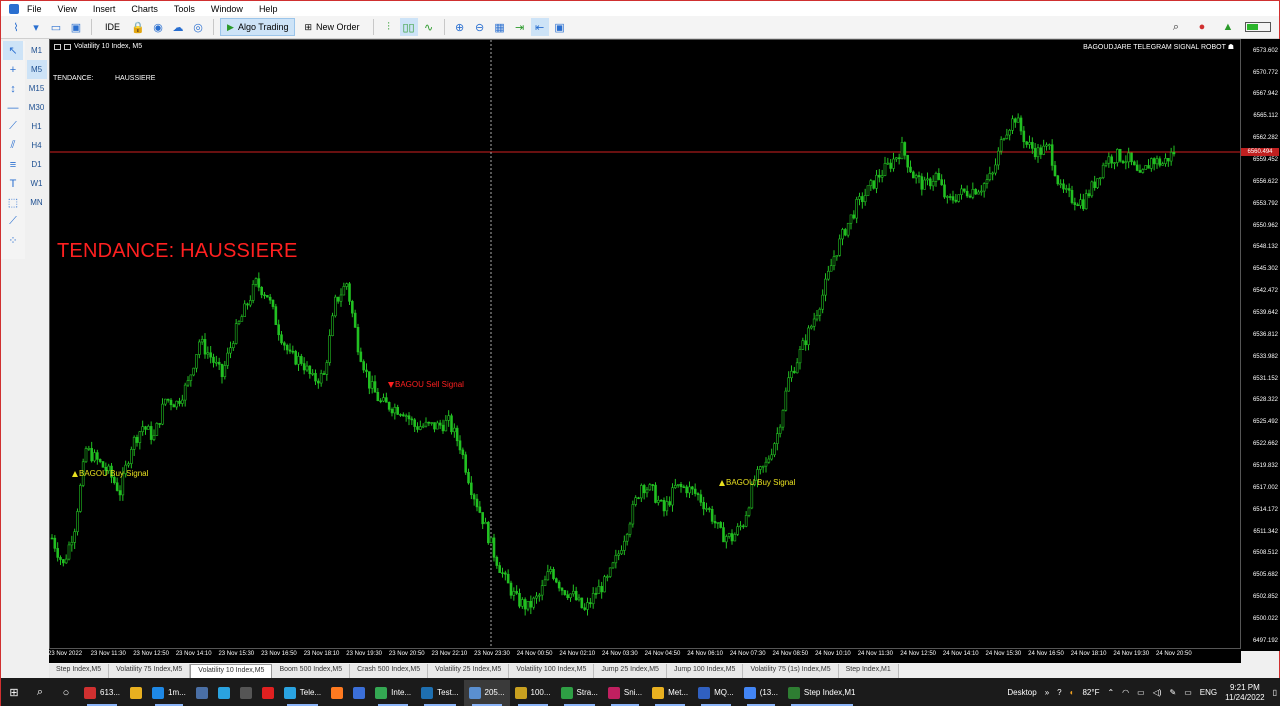 The height and width of the screenshot is (706, 1280). What do you see at coordinates (13, 88) in the screenshot?
I see `vertical-line-icon: ↕` at bounding box center [13, 88].